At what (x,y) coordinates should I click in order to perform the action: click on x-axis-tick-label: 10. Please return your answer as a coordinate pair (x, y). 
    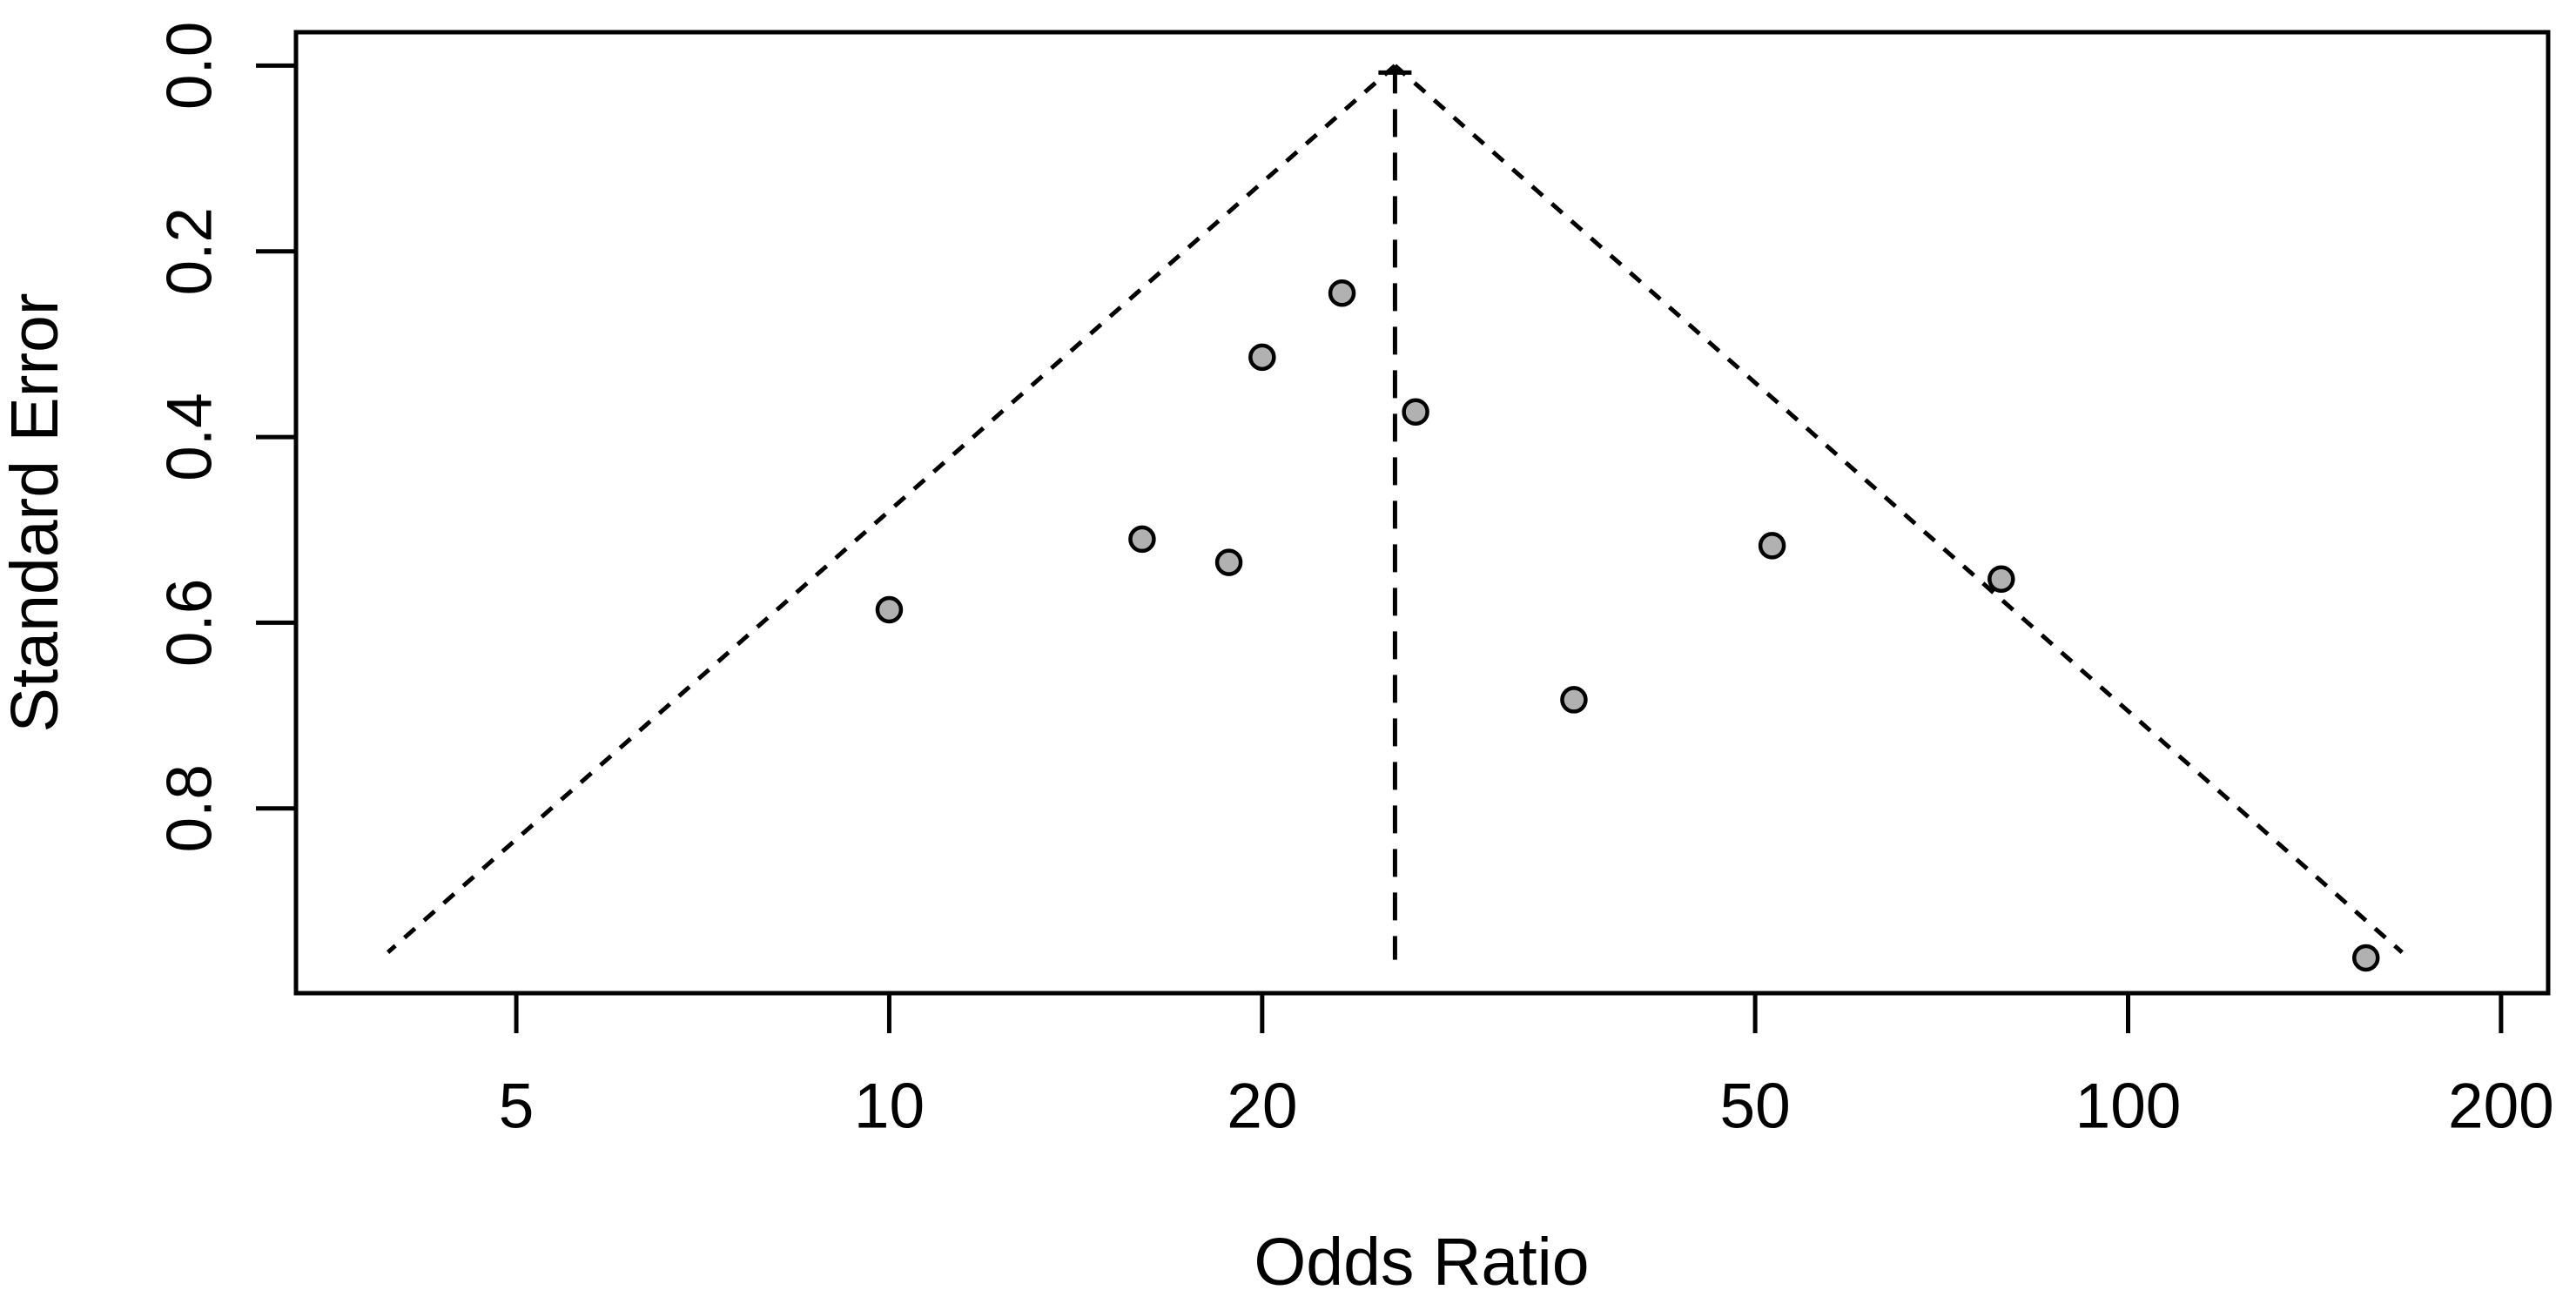
    Looking at the image, I should click on (889, 1107).